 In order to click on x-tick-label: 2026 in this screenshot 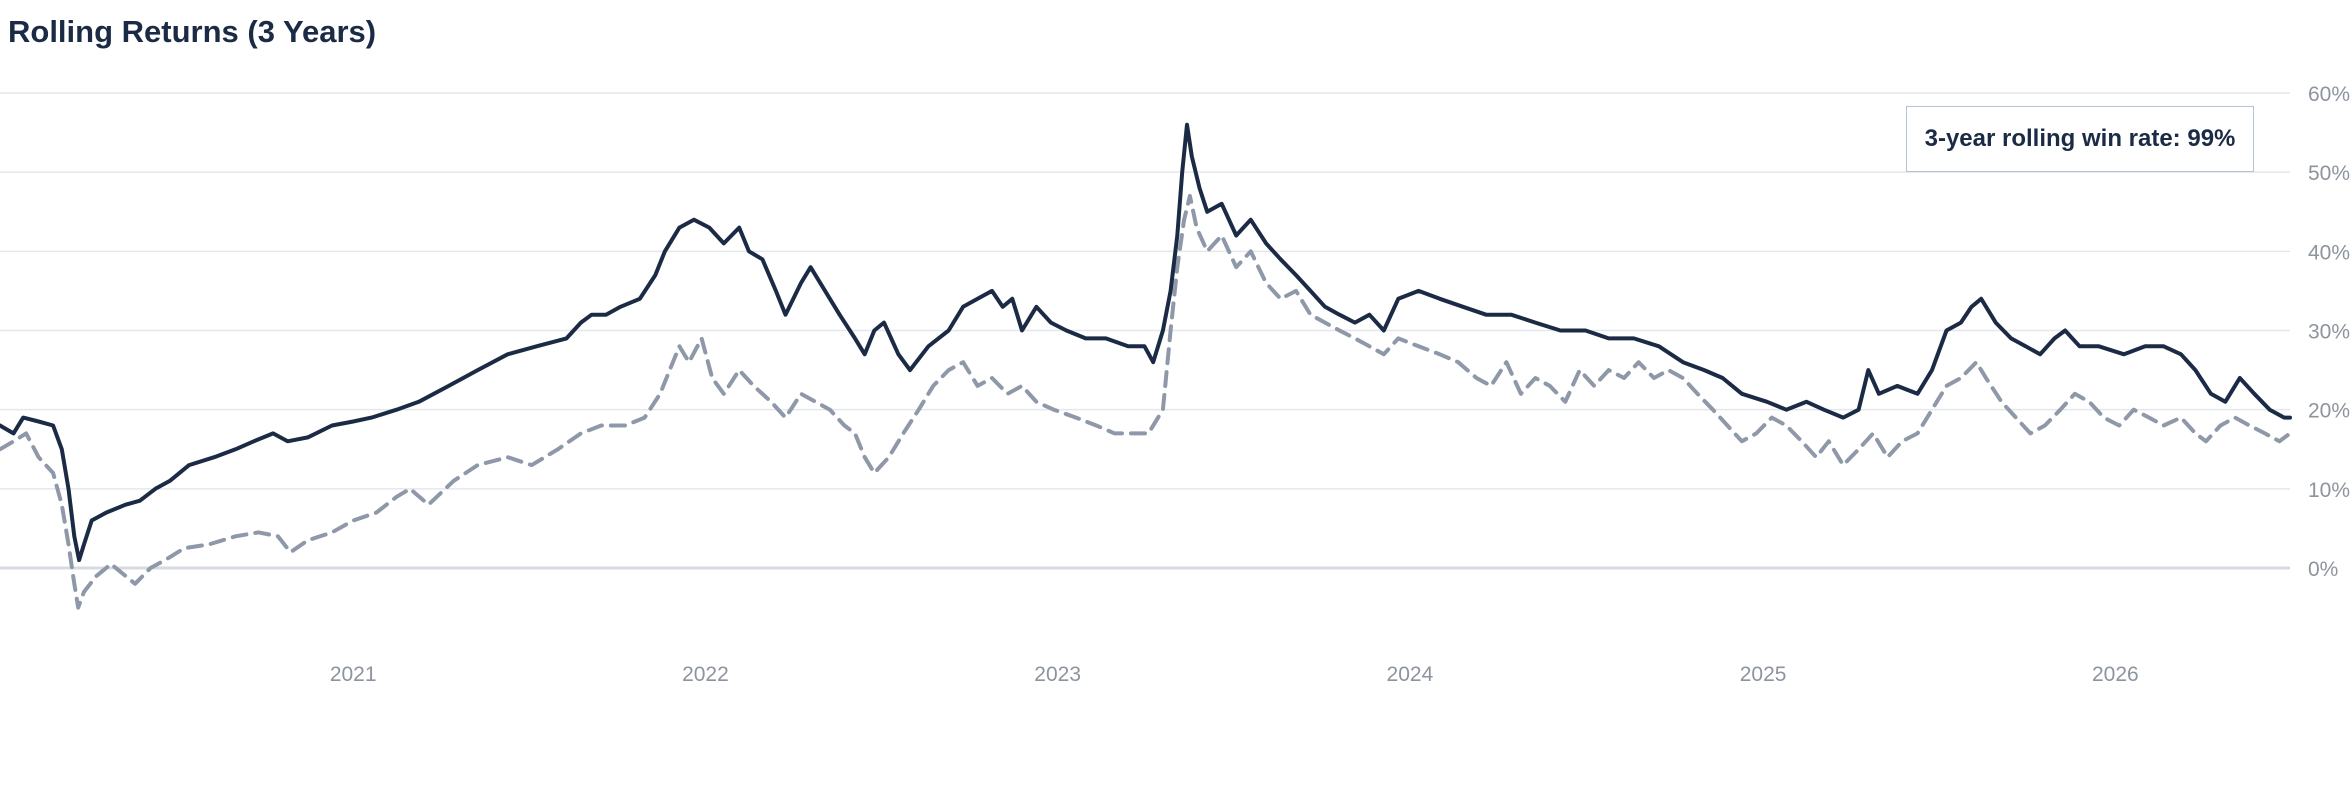, I will do `click(2115, 674)`.